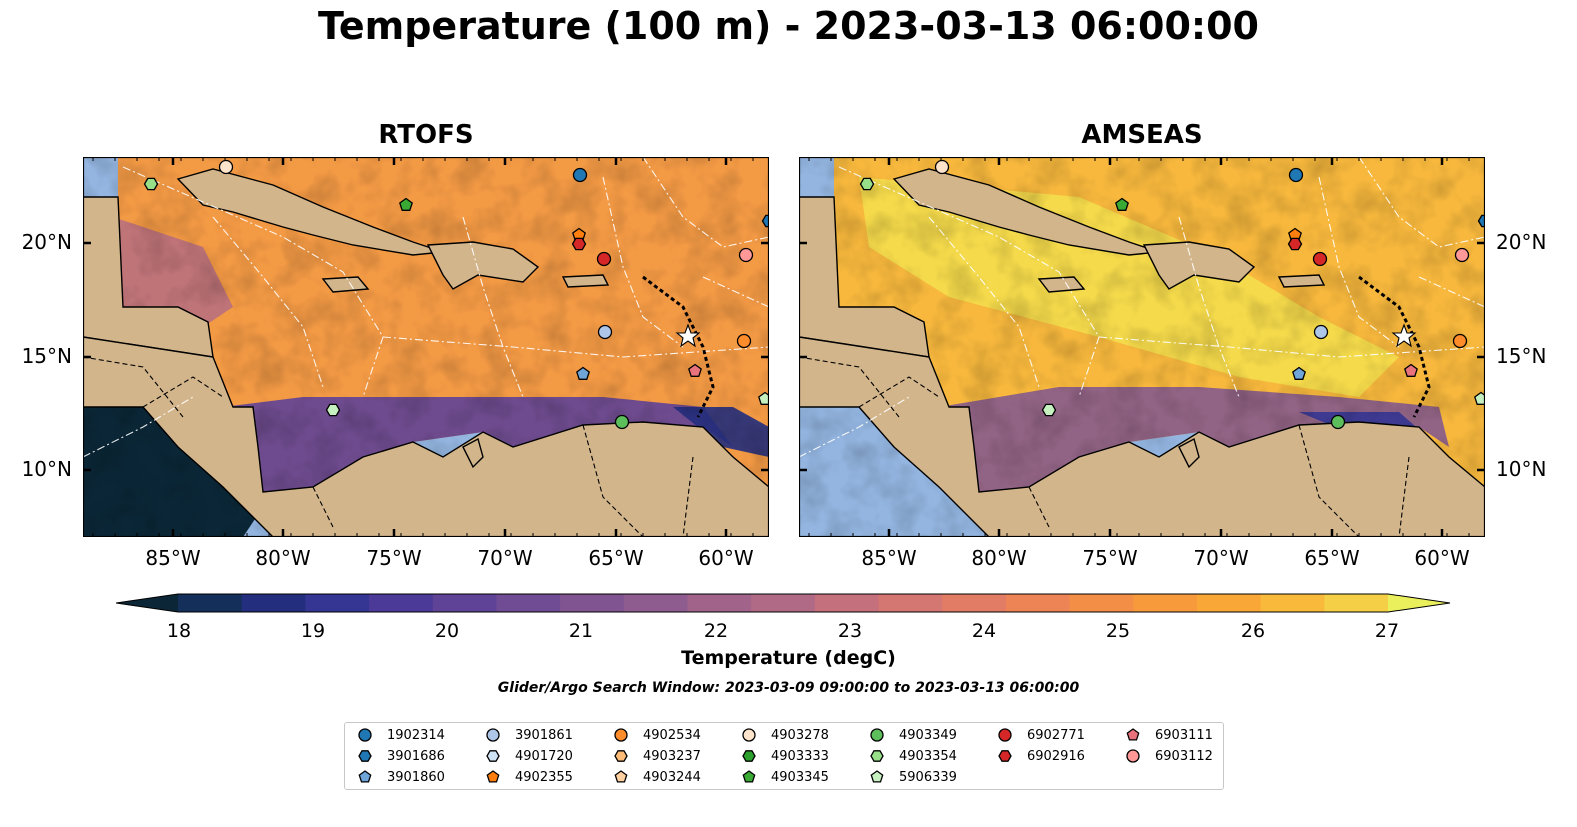  What do you see at coordinates (46, 356) in the screenshot?
I see `lat-label: 15°N` at bounding box center [46, 356].